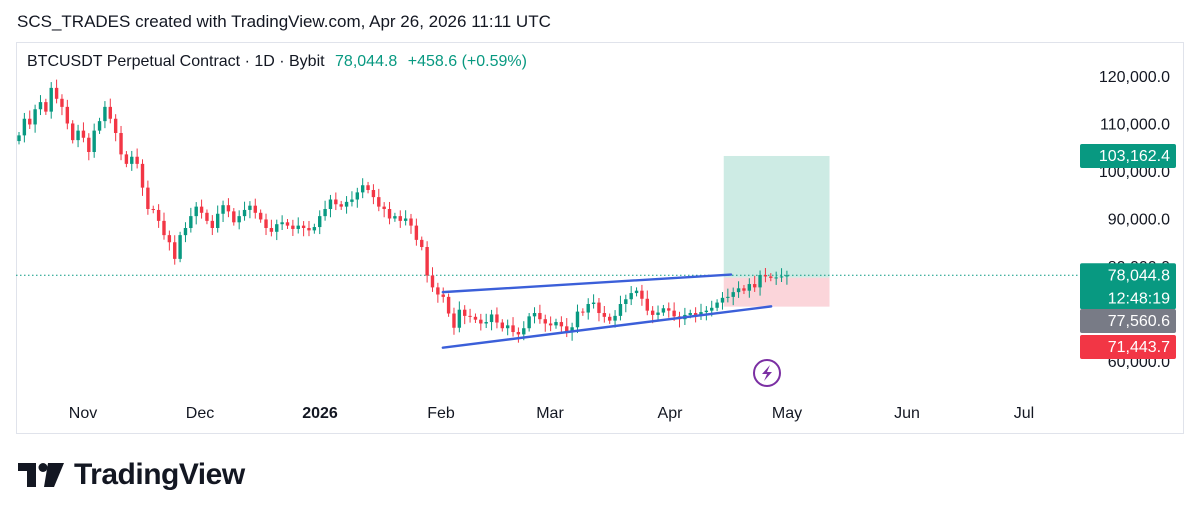 The height and width of the screenshot is (521, 1200). Describe the element at coordinates (1128, 321) in the screenshot. I see `price-label-entry` at that location.